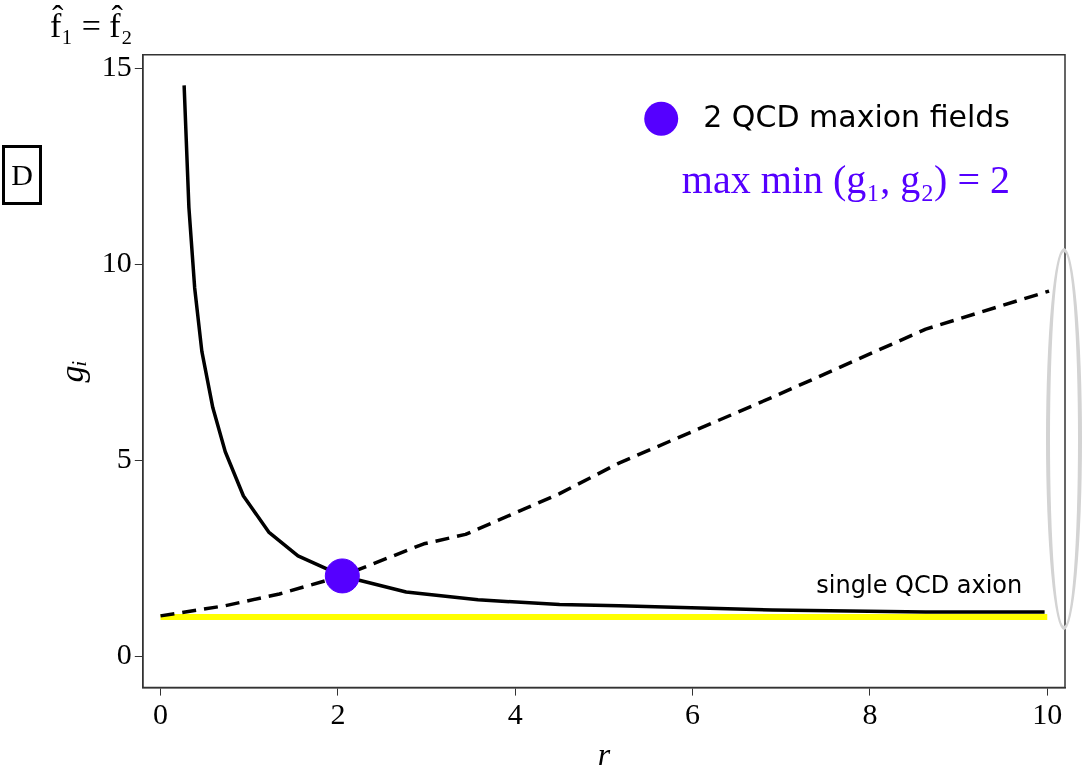 Image resolution: width=1087 pixels, height=776 pixels. I want to click on legend-label: 2 QCD maxion fields, so click(857, 116).